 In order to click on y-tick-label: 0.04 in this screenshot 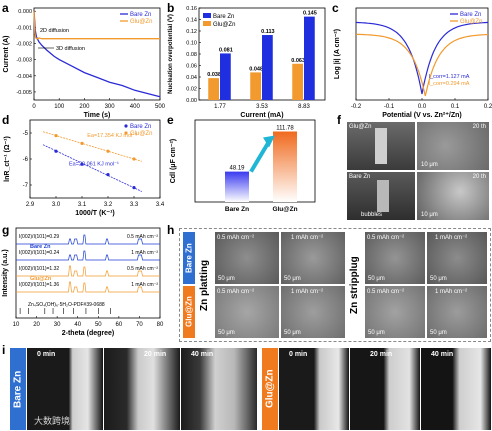, I will do `click(191, 78)`.